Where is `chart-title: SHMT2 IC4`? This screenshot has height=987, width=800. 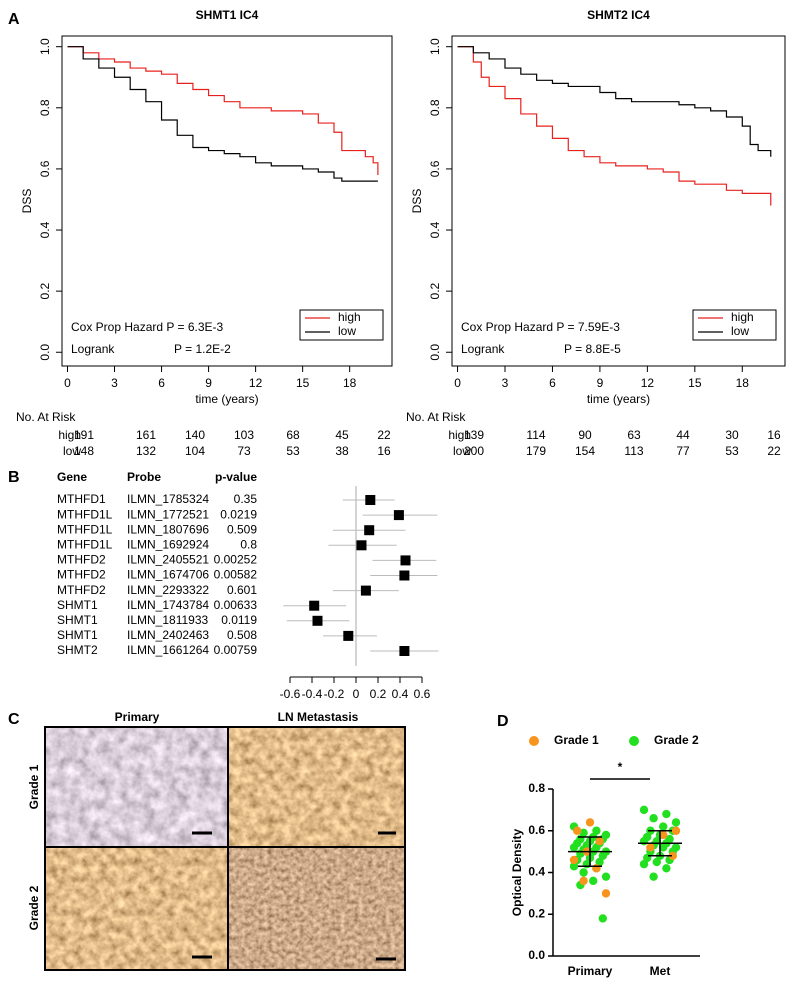
chart-title: SHMT2 IC4 is located at coordinates (618, 15).